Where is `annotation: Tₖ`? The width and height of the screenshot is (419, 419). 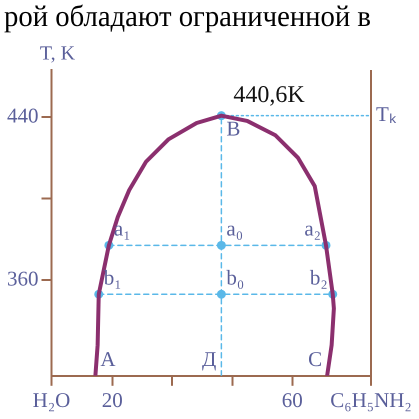
annotation: Tₖ is located at coordinates (386, 114).